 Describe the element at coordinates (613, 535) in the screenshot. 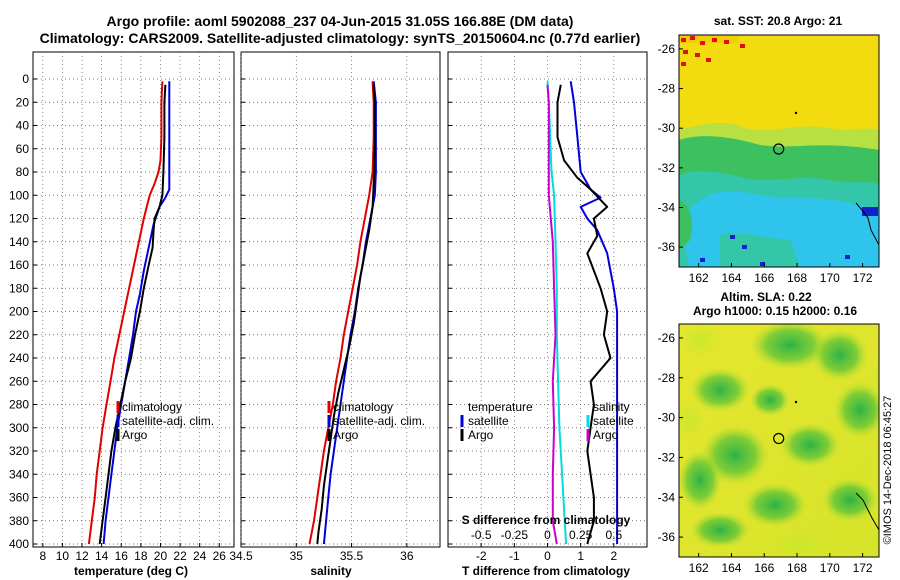

I see `s-diff-tick-label: 0.5` at that location.